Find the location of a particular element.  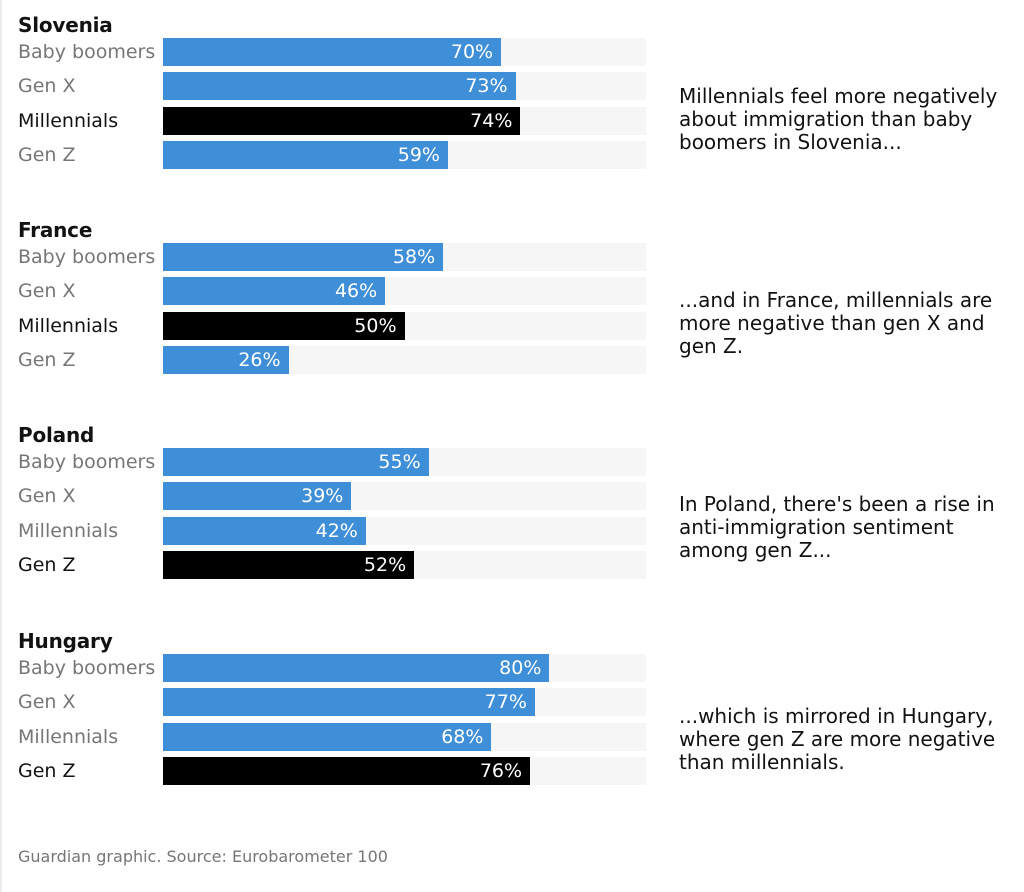

bar-track: 73% is located at coordinates (404, 86).